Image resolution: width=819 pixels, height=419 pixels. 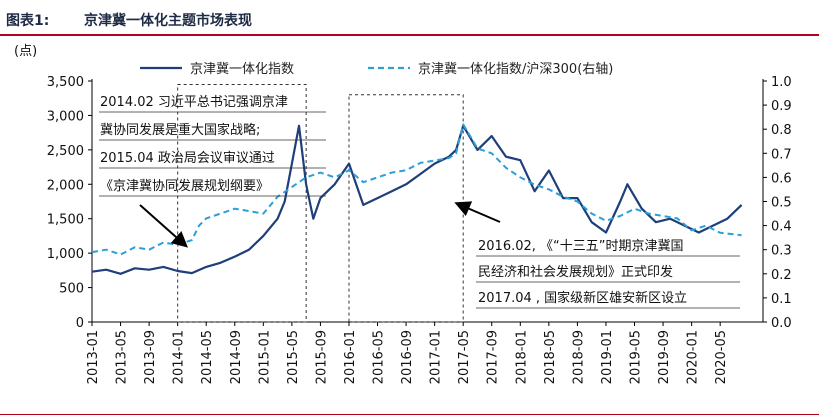 What do you see at coordinates (180, 130) in the screenshot?
I see `annotation-left-line: 冀协同发展是重大国家战略;` at bounding box center [180, 130].